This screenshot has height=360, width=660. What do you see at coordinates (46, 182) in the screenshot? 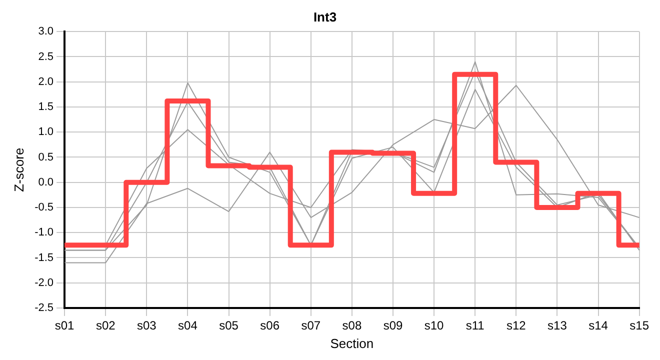
I see `y-tick-label: 0.0` at bounding box center [46, 182].